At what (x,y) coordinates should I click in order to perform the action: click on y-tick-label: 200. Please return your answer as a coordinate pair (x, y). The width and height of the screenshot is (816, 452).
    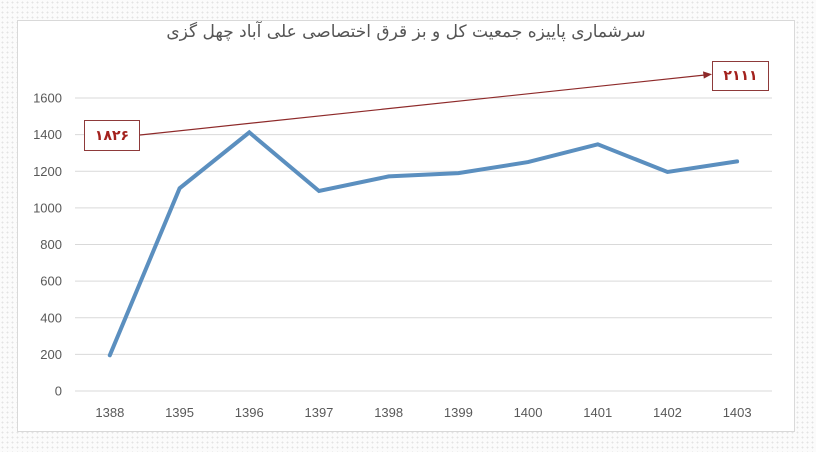
    Looking at the image, I should click on (51, 354).